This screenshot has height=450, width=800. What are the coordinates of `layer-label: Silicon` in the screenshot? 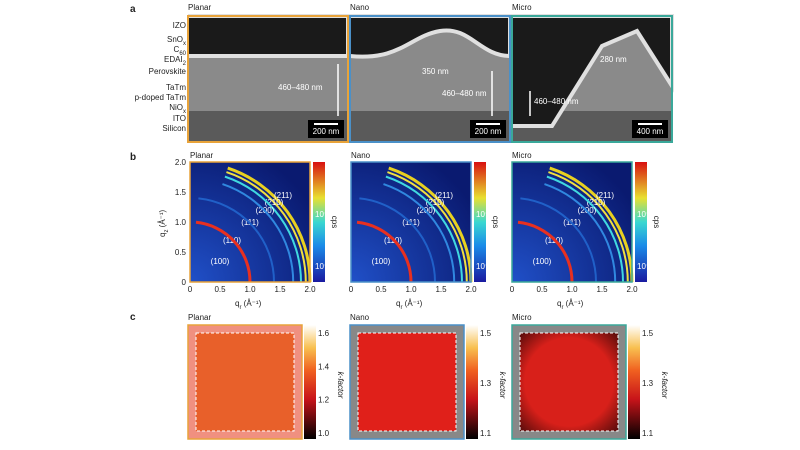 It's located at (174, 128).